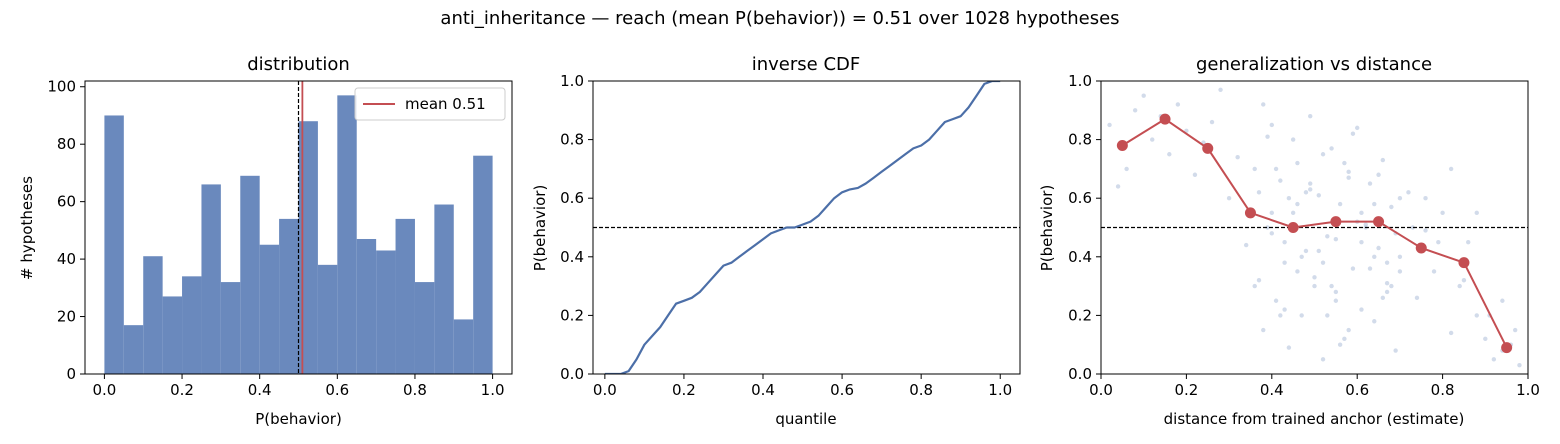 The height and width of the screenshot is (444, 1560). What do you see at coordinates (1314, 233) in the screenshot?
I see `binned-mean-line` at bounding box center [1314, 233].